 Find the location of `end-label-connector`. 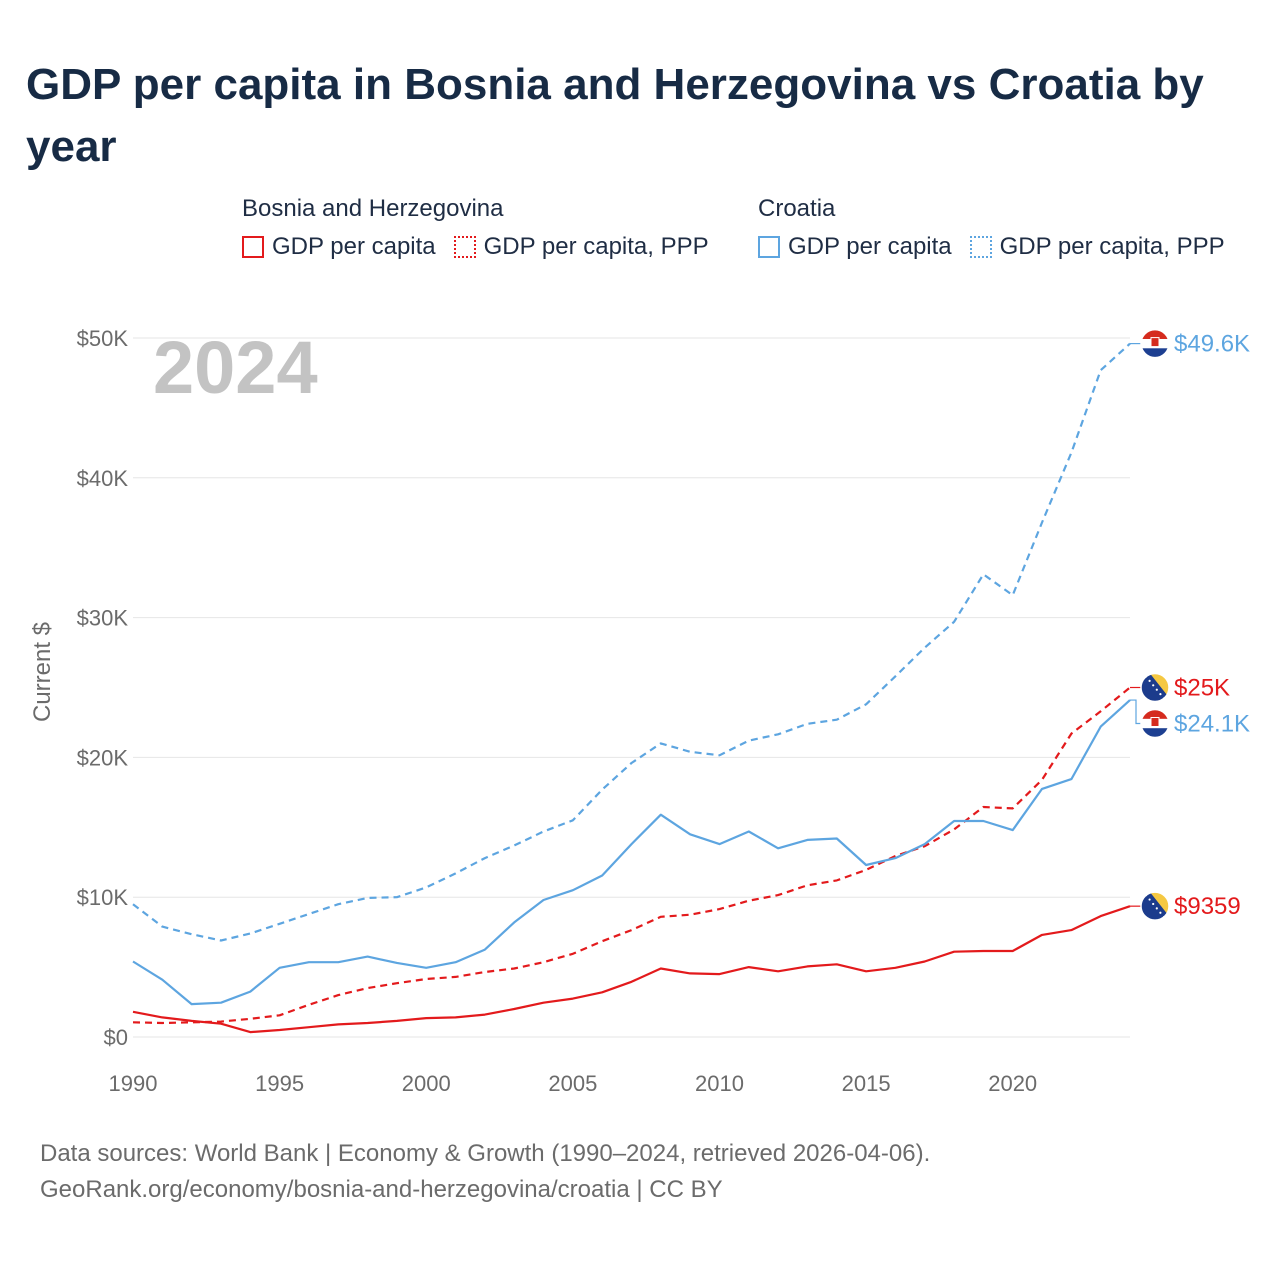

end-label-connector is located at coordinates (1135, 712).